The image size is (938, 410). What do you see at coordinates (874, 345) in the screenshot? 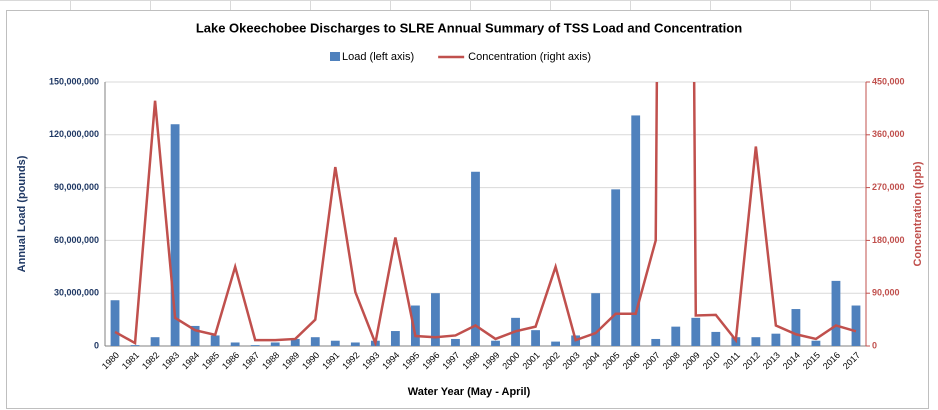
I see `y2-tick-label: 0` at bounding box center [874, 345].